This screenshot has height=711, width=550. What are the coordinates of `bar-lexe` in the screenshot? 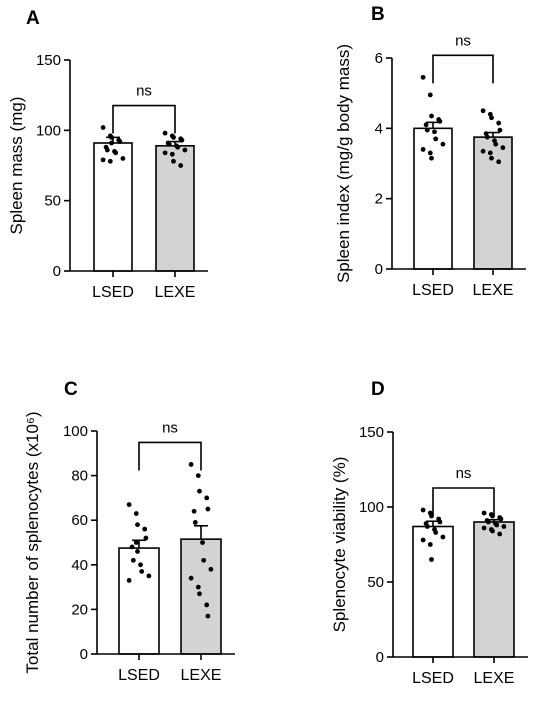 It's located at (201, 596).